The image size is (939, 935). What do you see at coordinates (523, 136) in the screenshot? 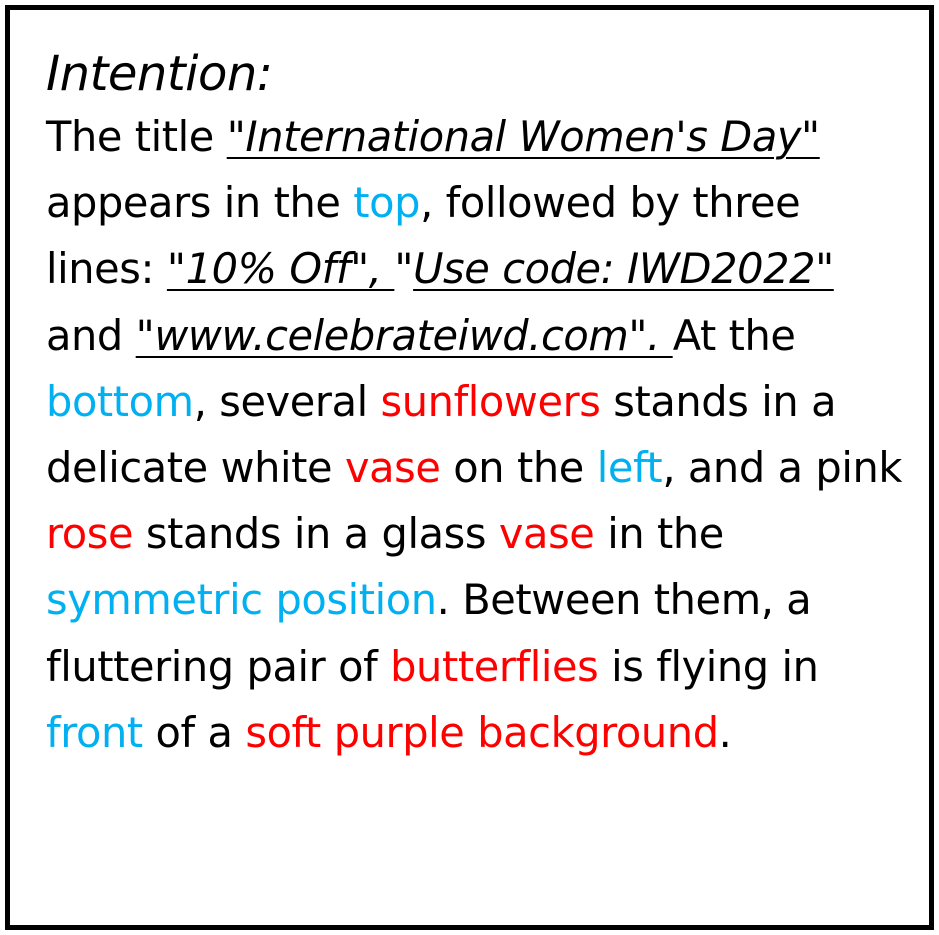
I see `quoted-title: "International Women's Day"` at bounding box center [523, 136].